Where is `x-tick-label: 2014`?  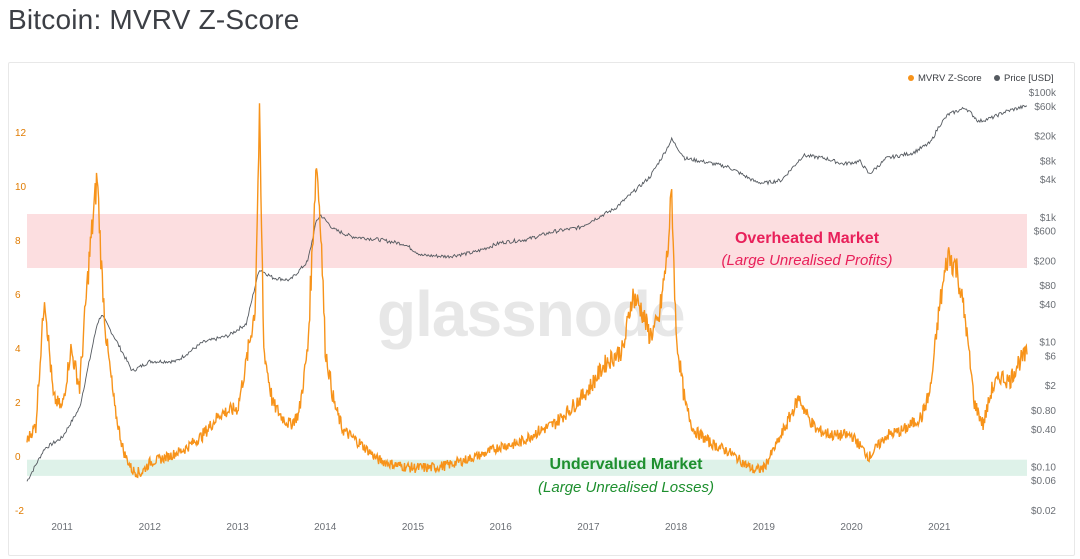
x-tick-label: 2014 is located at coordinates (325, 527).